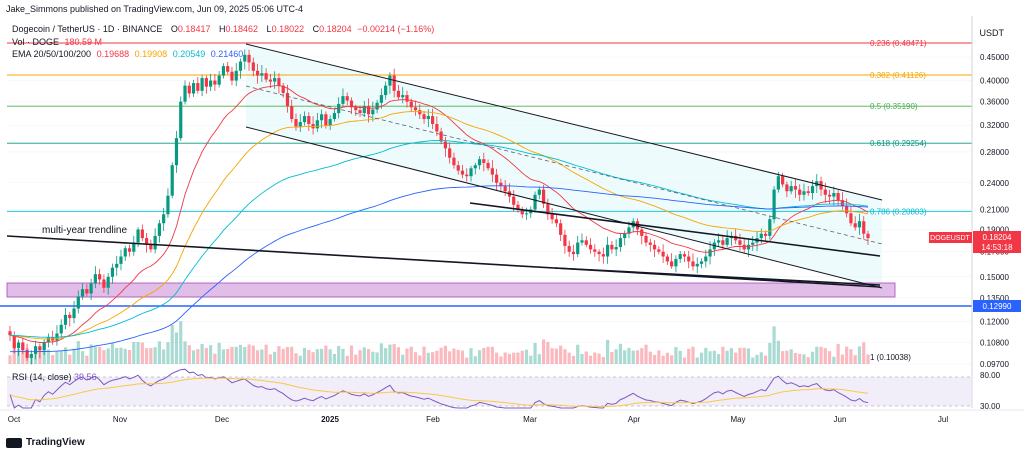 This screenshot has height=459, width=1024. I want to click on wedge-lower-line, so click(717, 276).